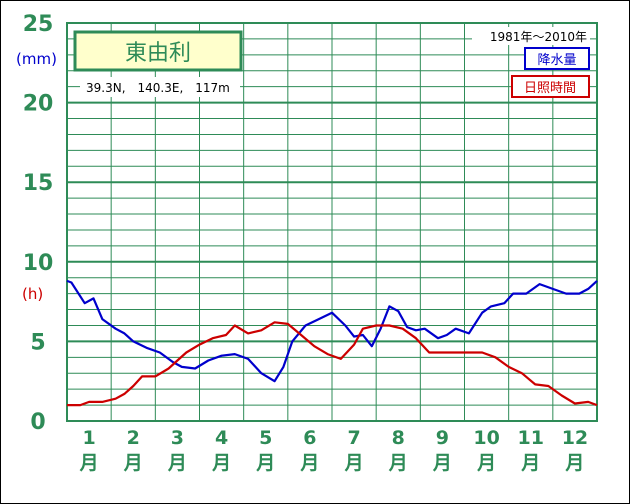 This screenshot has width=630, height=504. I want to click on sunshine-unit-label: (h), so click(32, 294).